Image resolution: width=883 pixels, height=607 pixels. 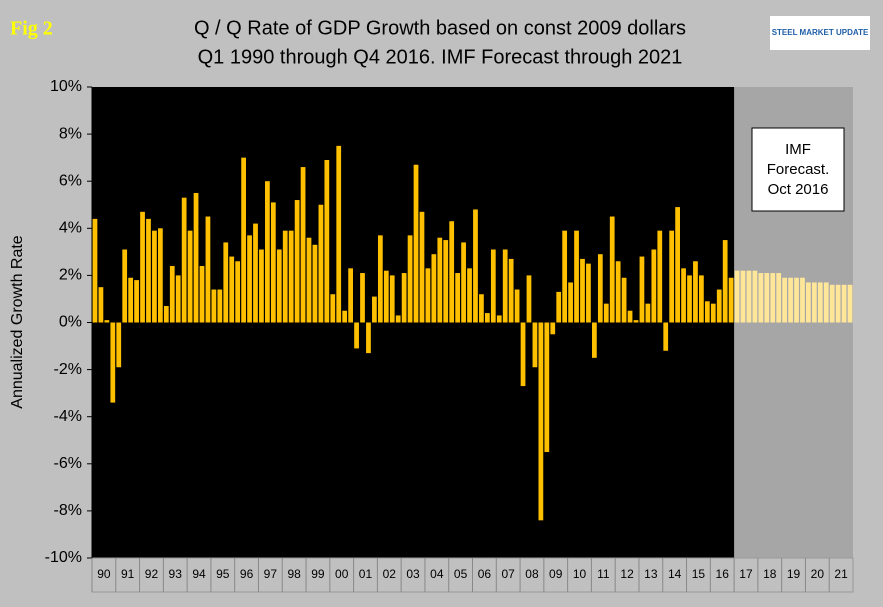 I want to click on annotation-box, so click(x=798, y=169).